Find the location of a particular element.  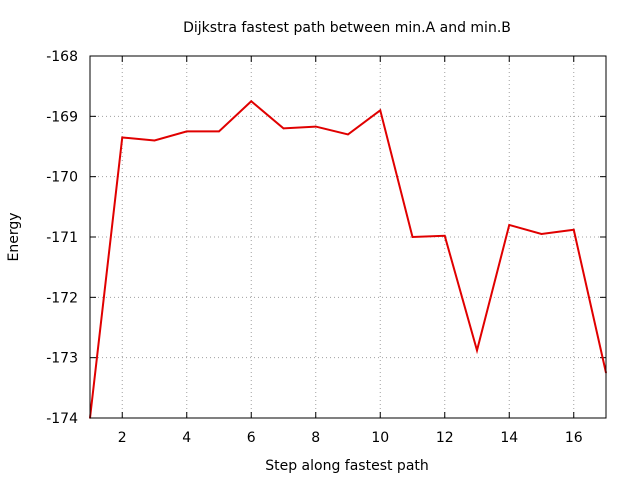

x-tick-label: 2 is located at coordinates (122, 438).